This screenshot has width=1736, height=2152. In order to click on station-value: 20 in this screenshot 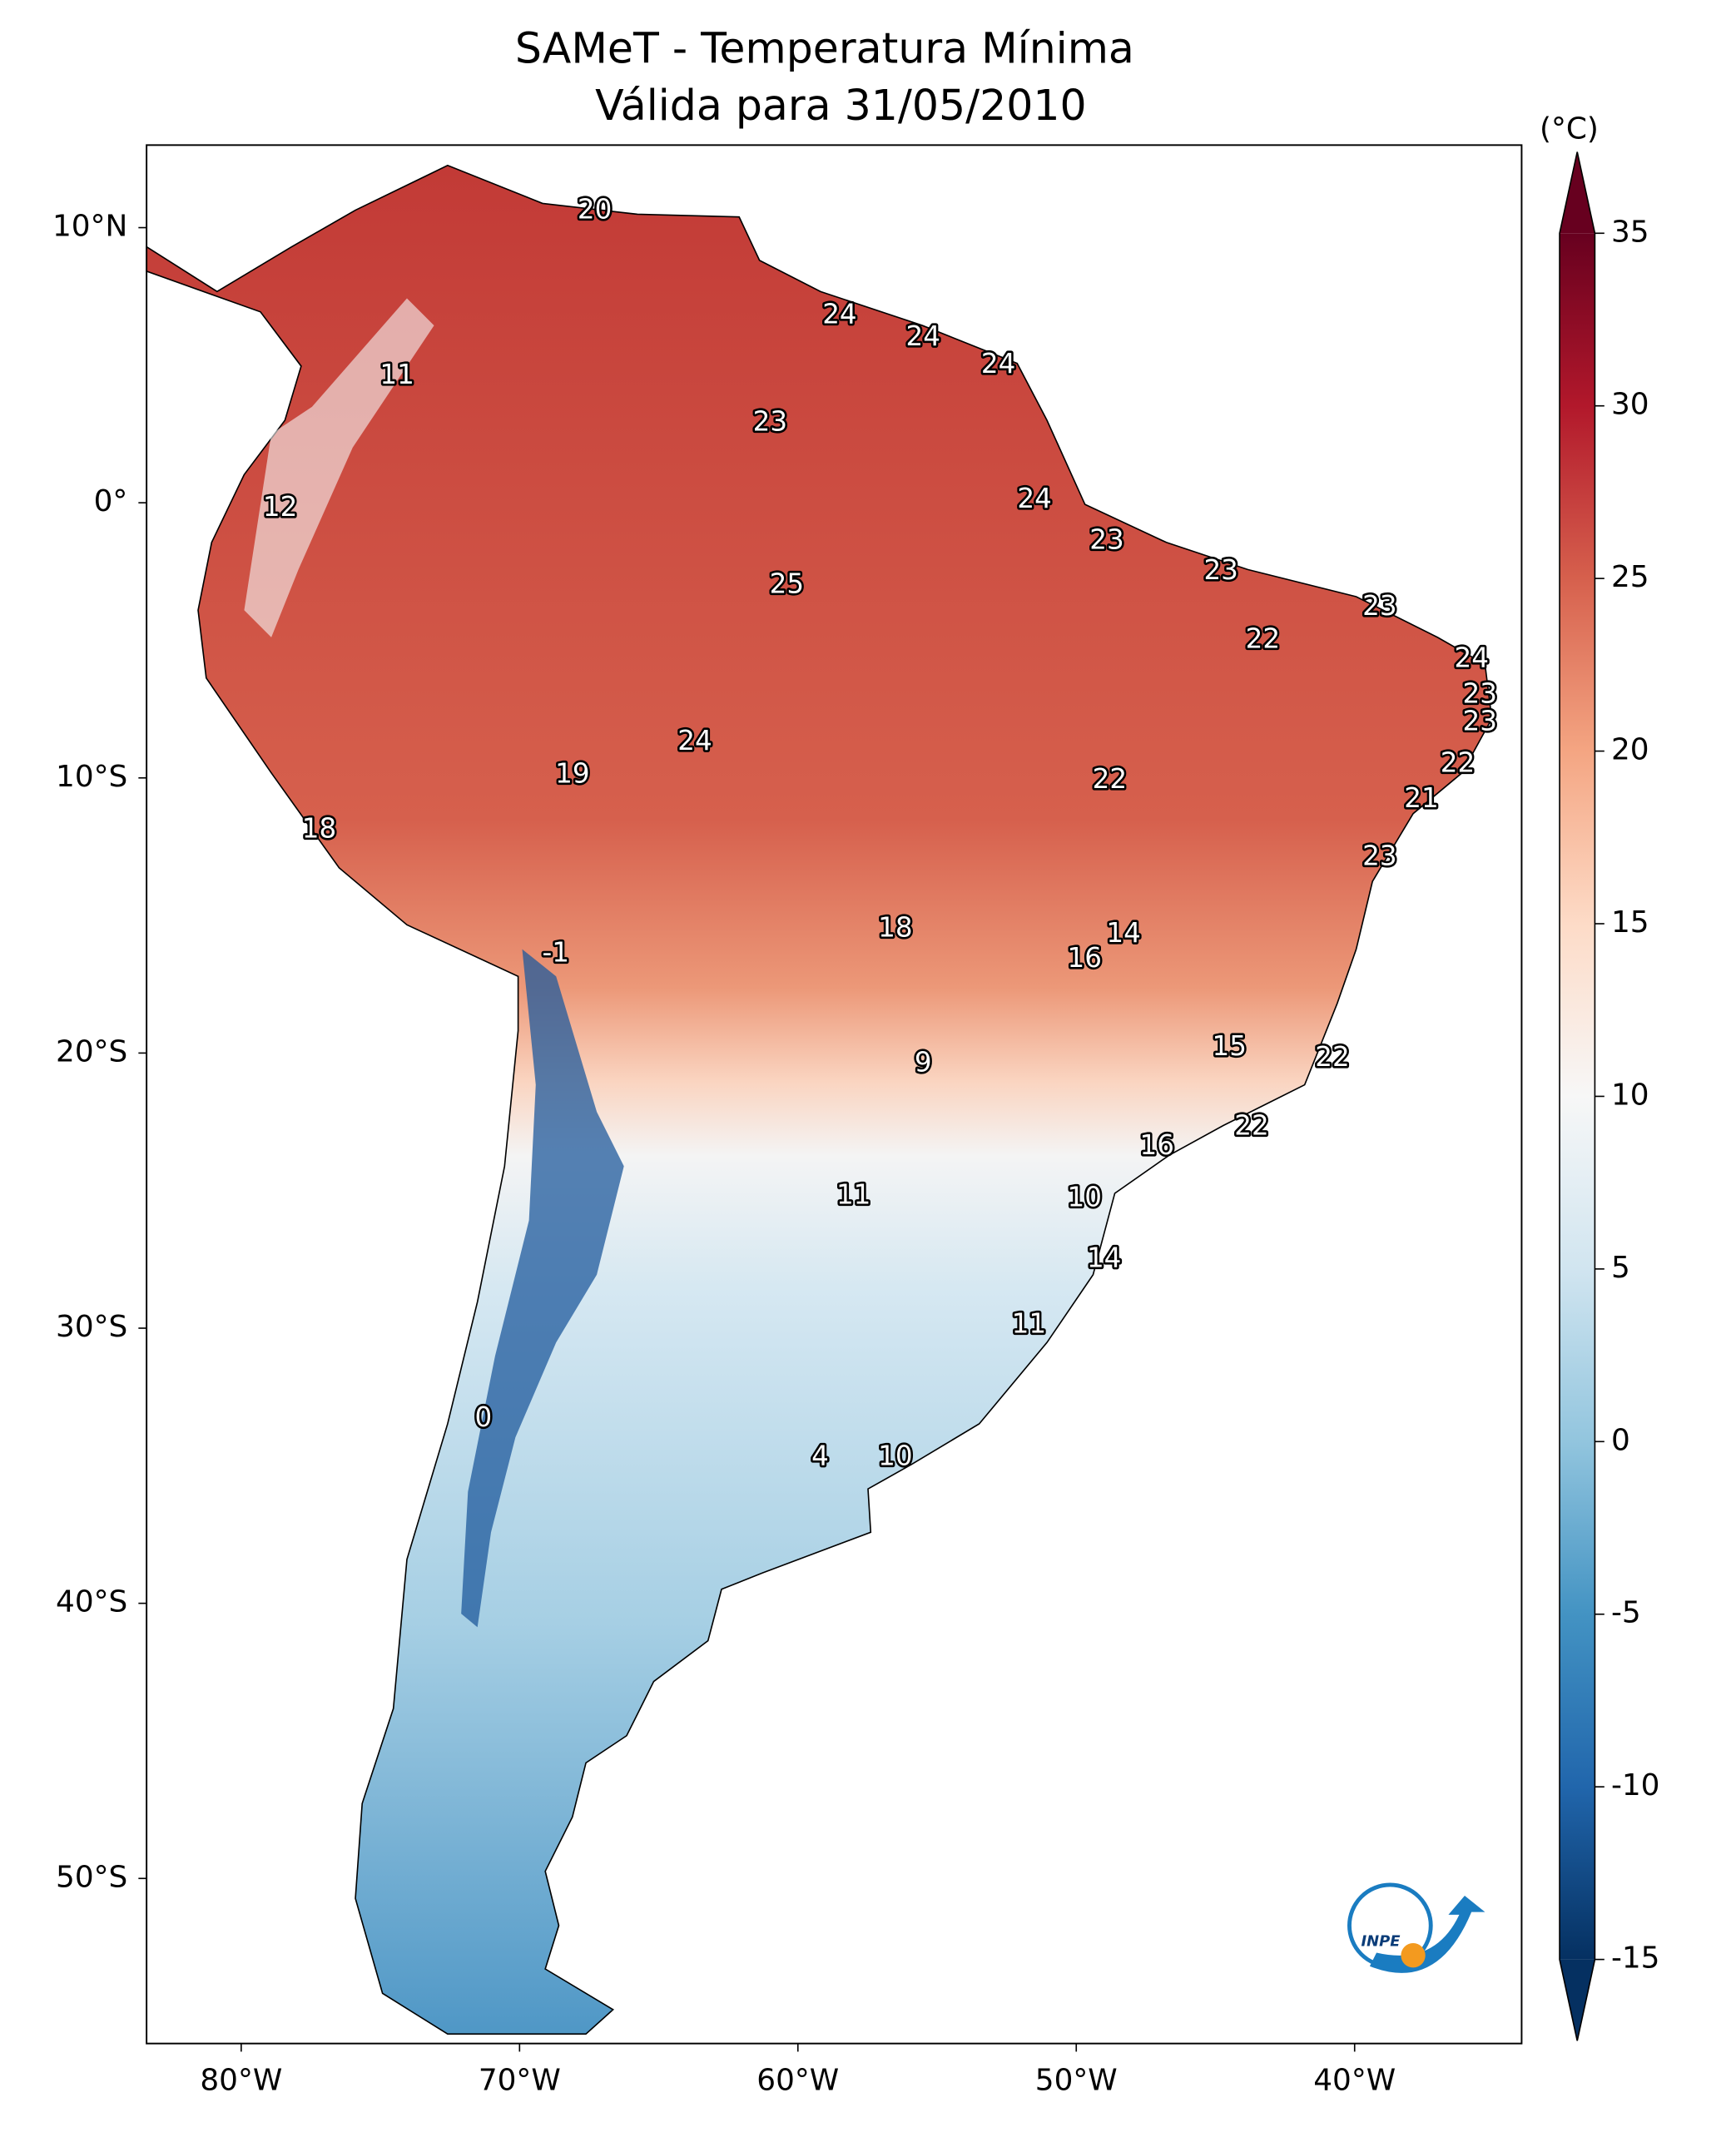, I will do `click(595, 210)`.